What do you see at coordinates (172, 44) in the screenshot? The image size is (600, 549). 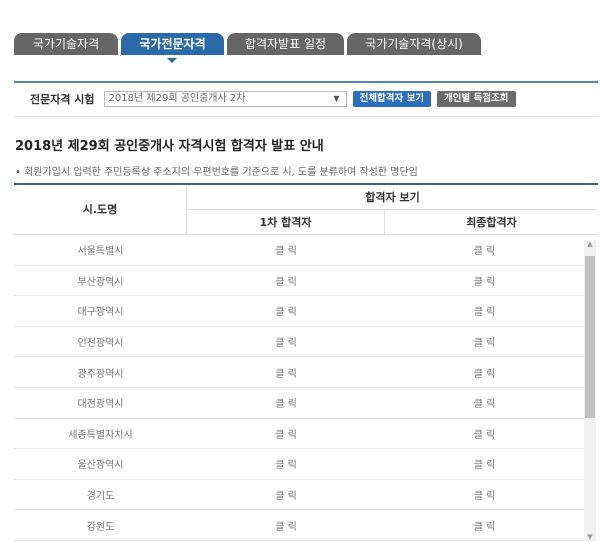 I see `tab-national-professional: 국가전문자격` at bounding box center [172, 44].